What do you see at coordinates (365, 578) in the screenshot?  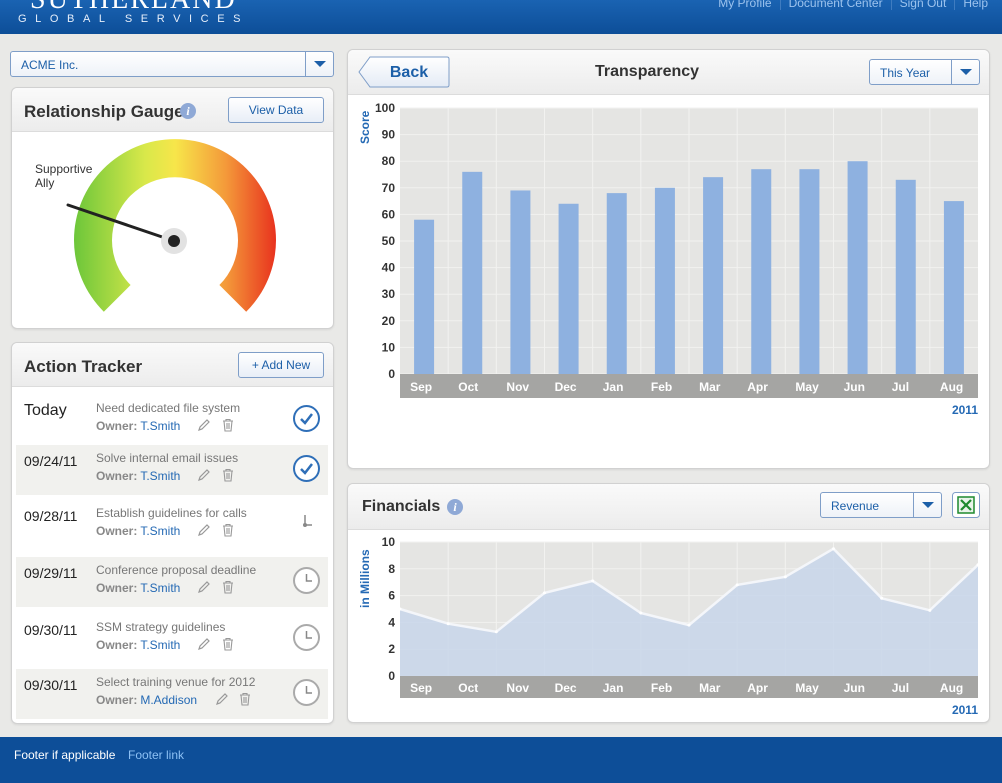 I see `y-axis-title: in Millions` at bounding box center [365, 578].